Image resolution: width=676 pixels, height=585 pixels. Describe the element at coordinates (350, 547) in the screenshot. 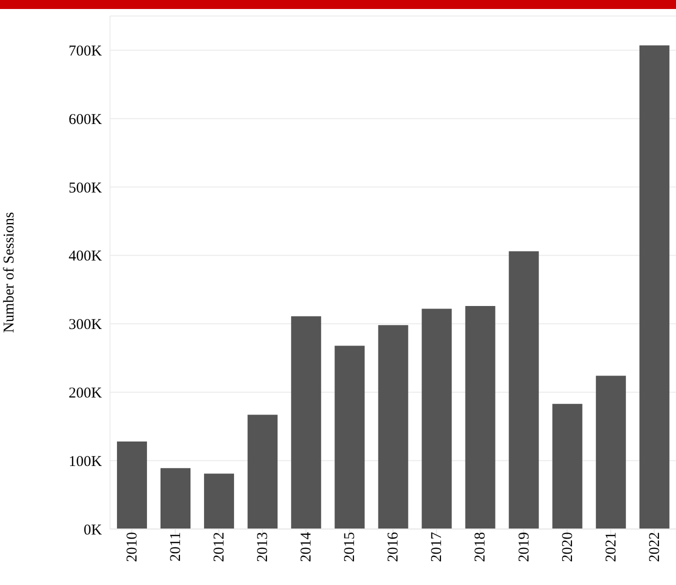

I see `x-tick-label: 2015` at that location.